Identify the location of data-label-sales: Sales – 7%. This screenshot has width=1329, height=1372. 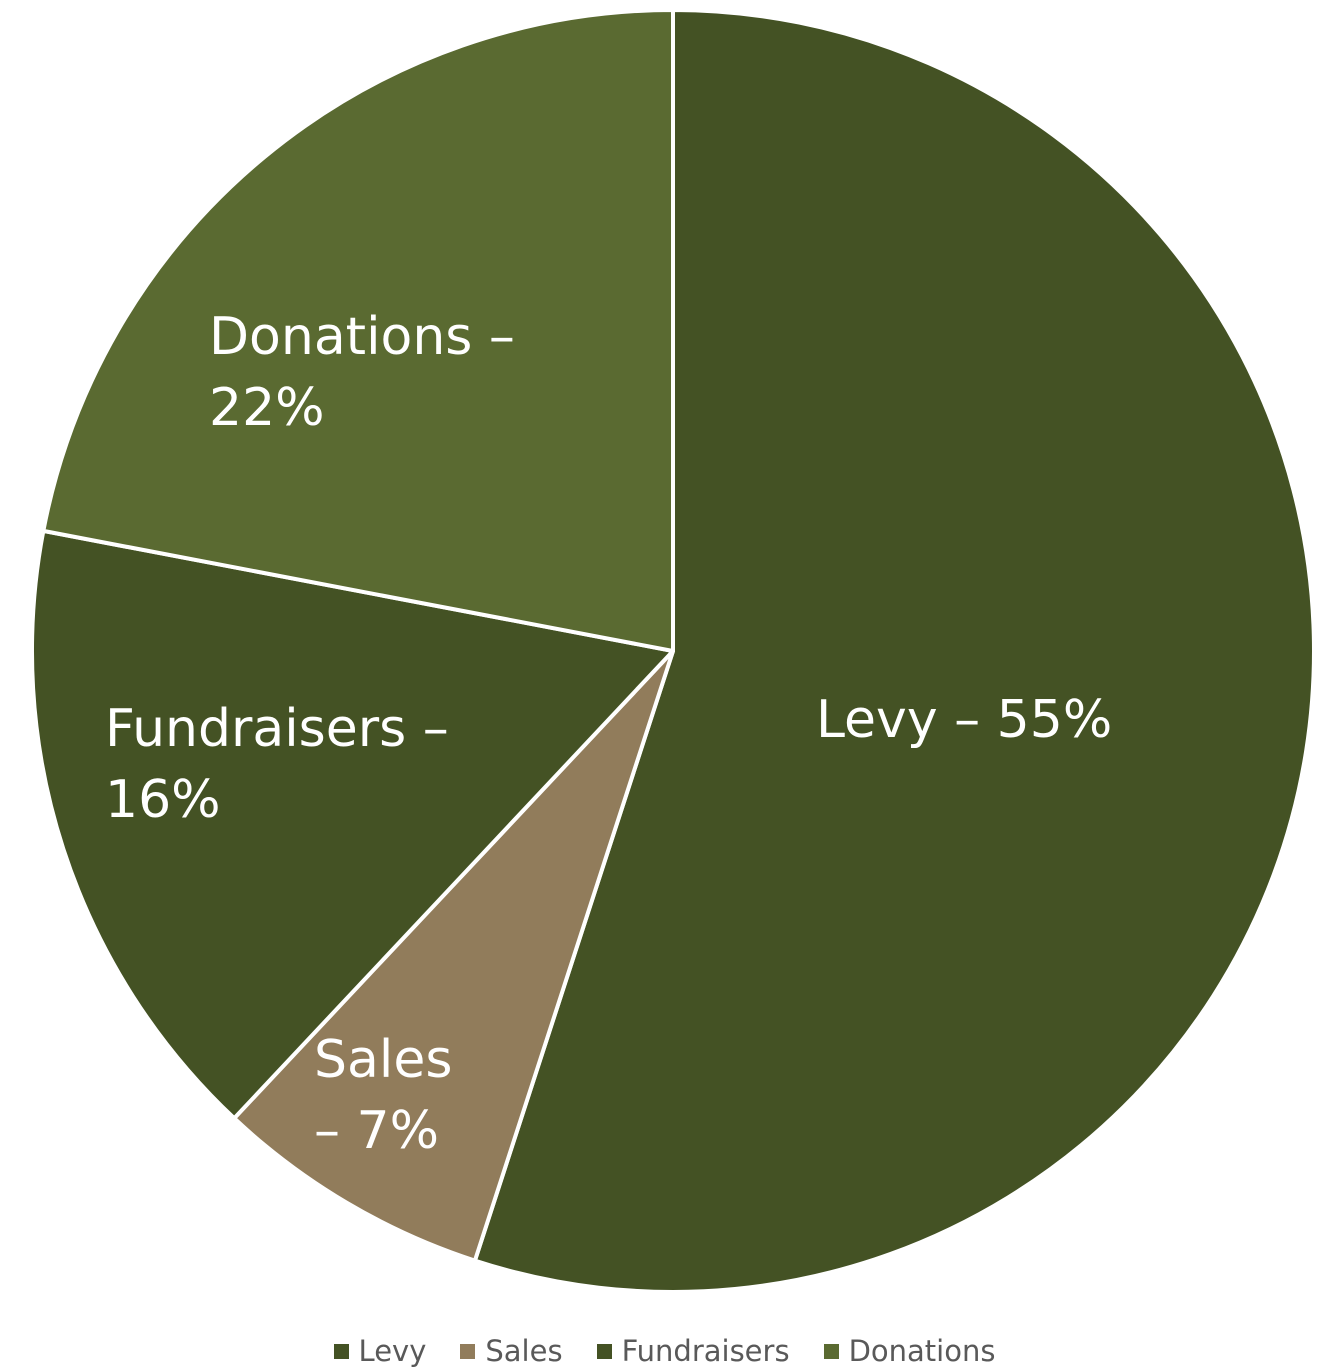
(383, 1095).